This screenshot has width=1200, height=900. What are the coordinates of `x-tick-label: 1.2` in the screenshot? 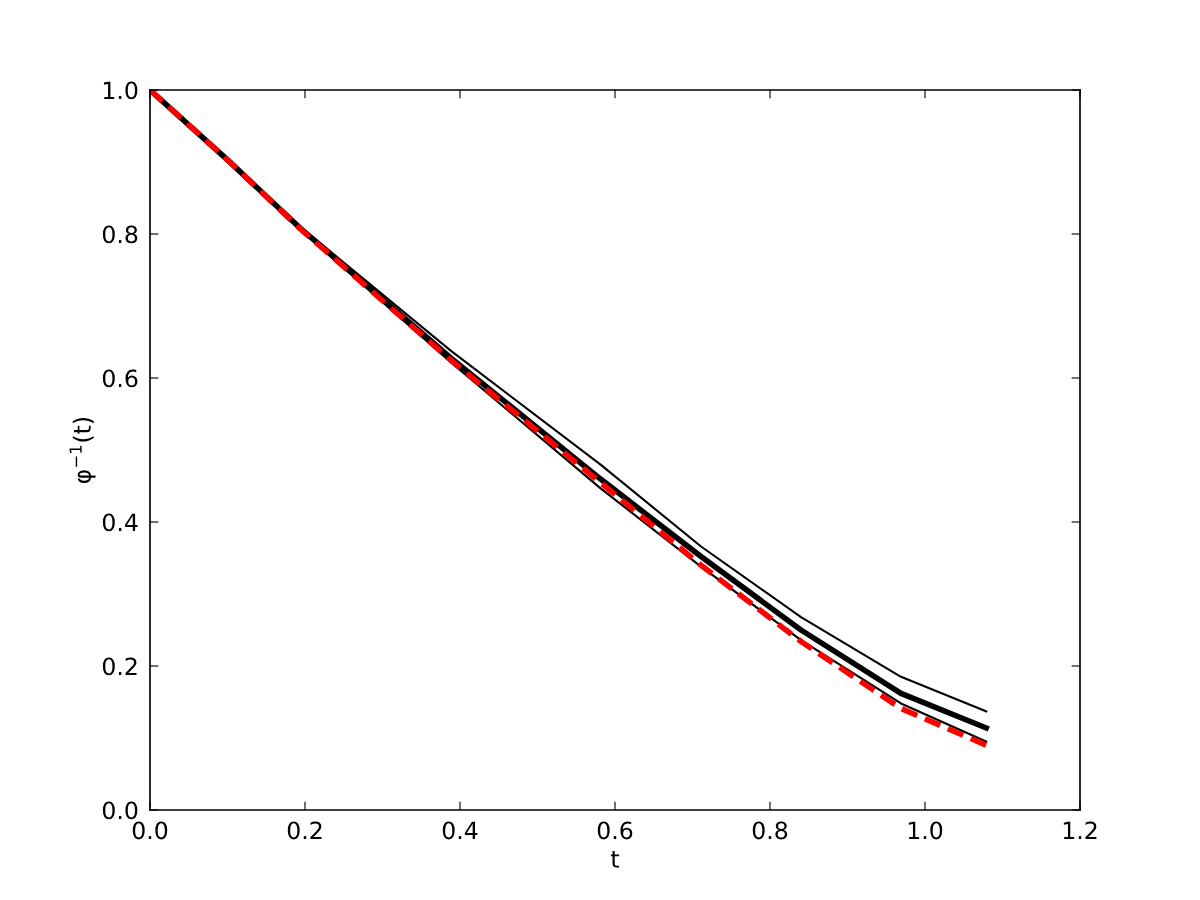 It's located at (1080, 830).